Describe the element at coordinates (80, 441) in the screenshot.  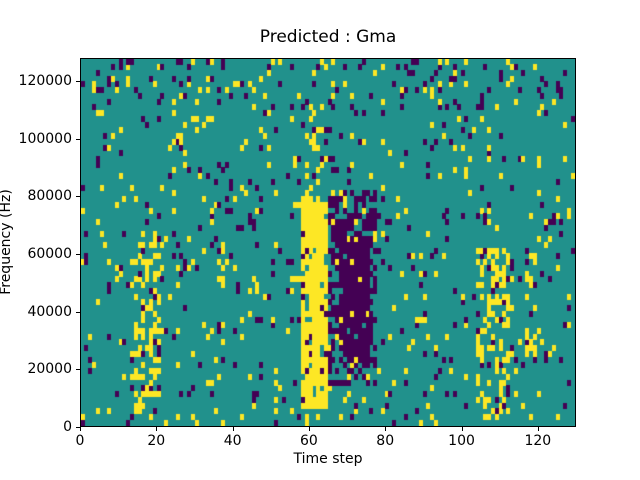
I see `x-tick-label: 0` at that location.